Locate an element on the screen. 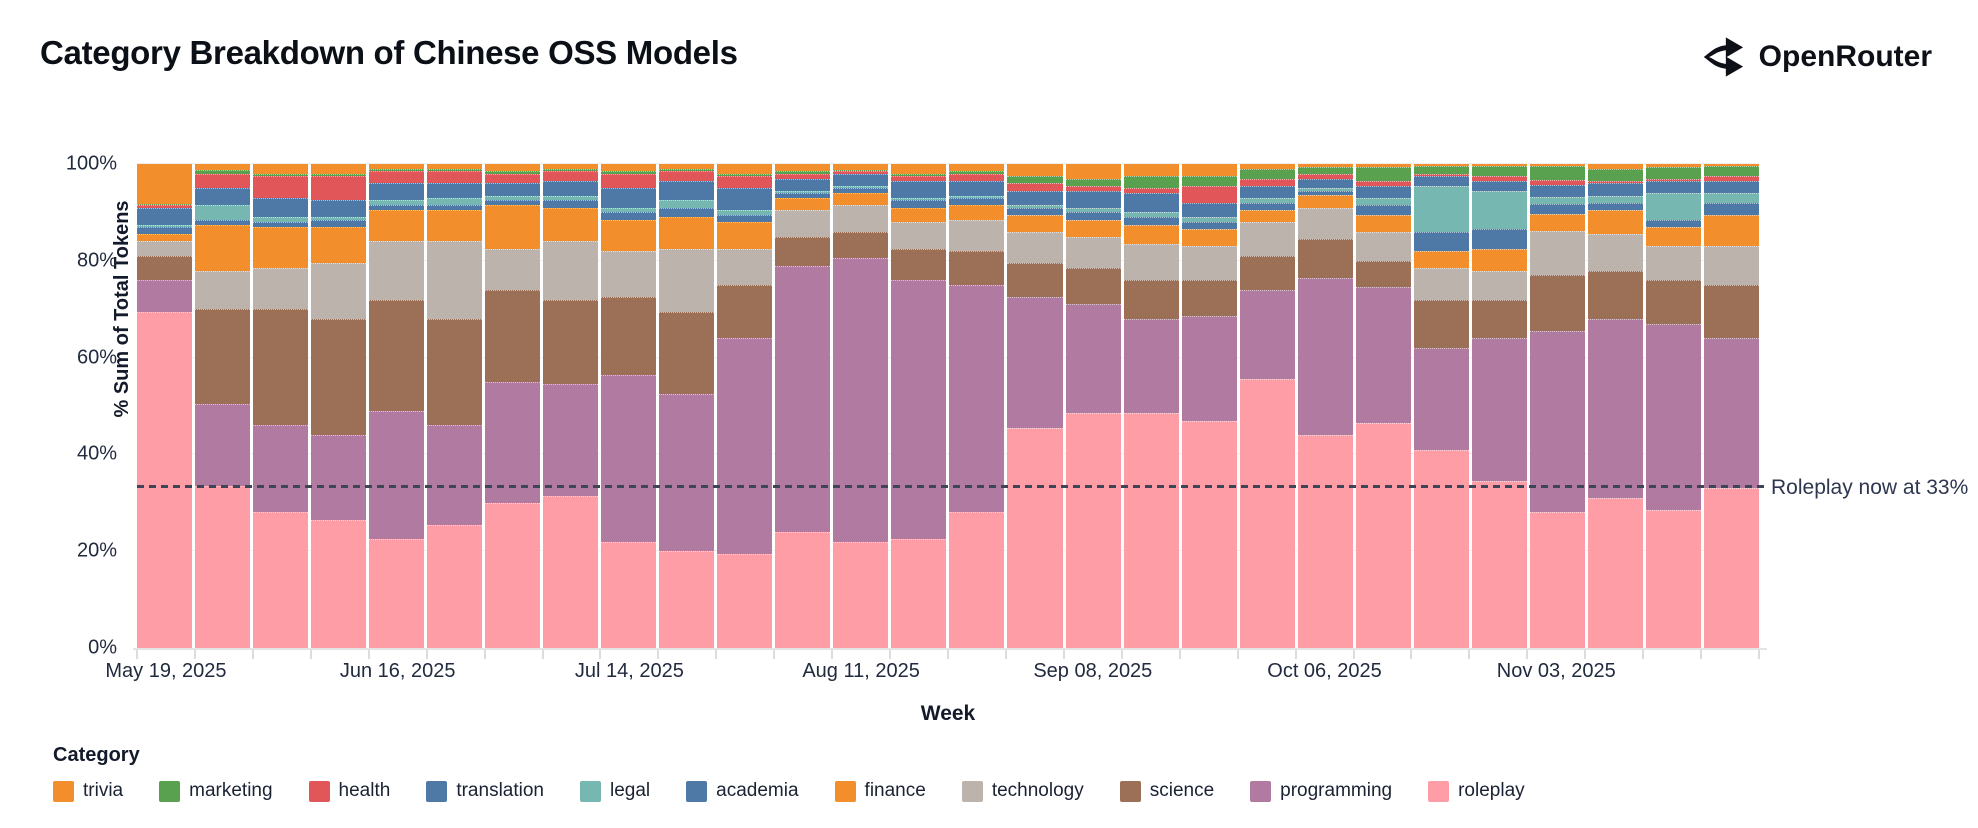 The height and width of the screenshot is (828, 1978). bar-week-jun-30-2025 is located at coordinates (513, 406).